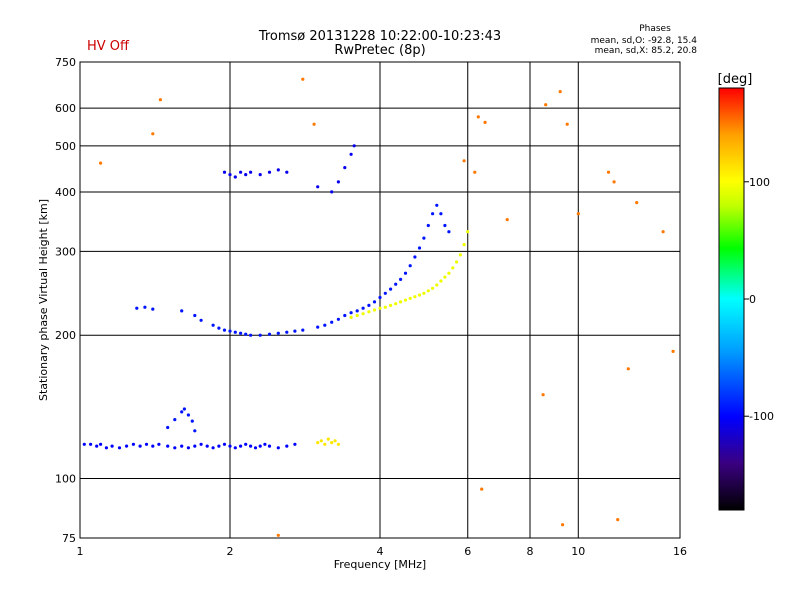  What do you see at coordinates (65, 251) in the screenshot?
I see `y-tick-label: 300` at bounding box center [65, 251].